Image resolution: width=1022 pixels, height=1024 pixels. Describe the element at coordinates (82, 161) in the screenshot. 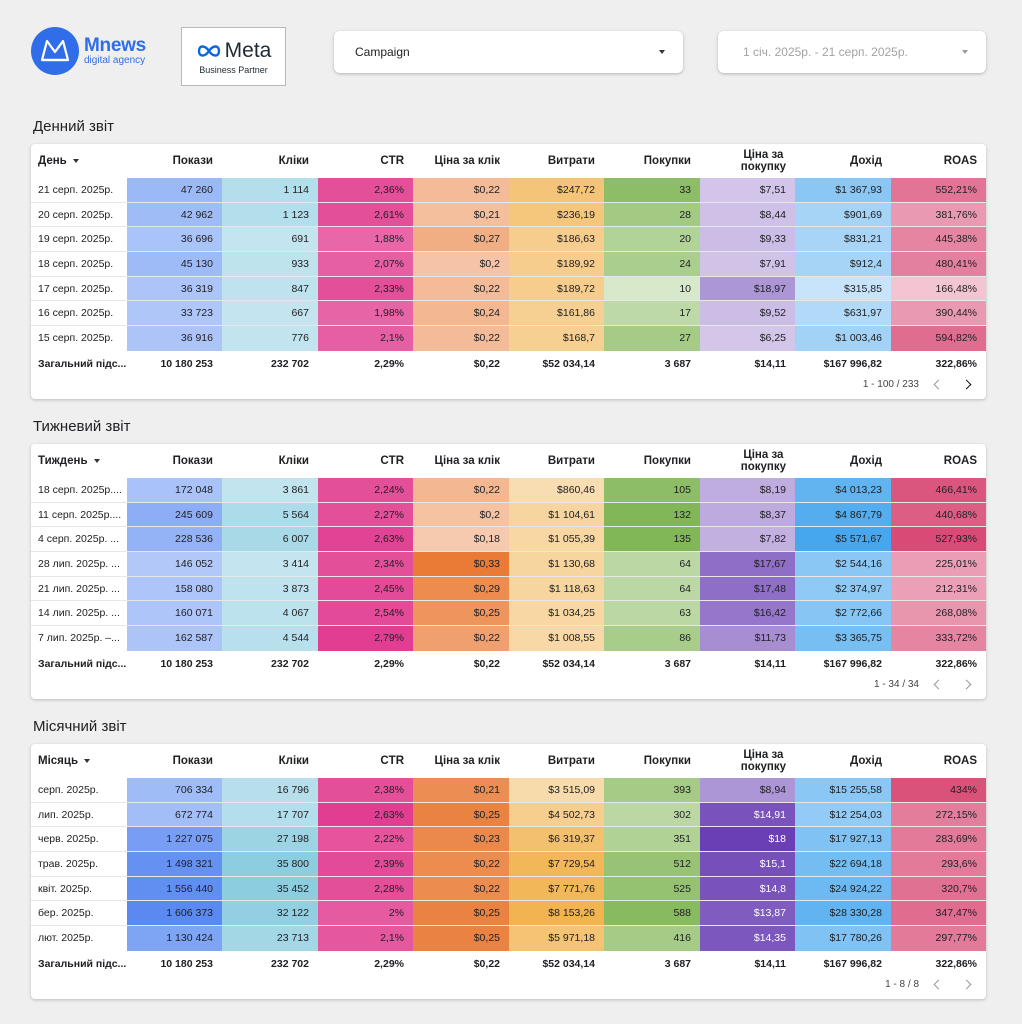

I see `dimension-header: День` at that location.